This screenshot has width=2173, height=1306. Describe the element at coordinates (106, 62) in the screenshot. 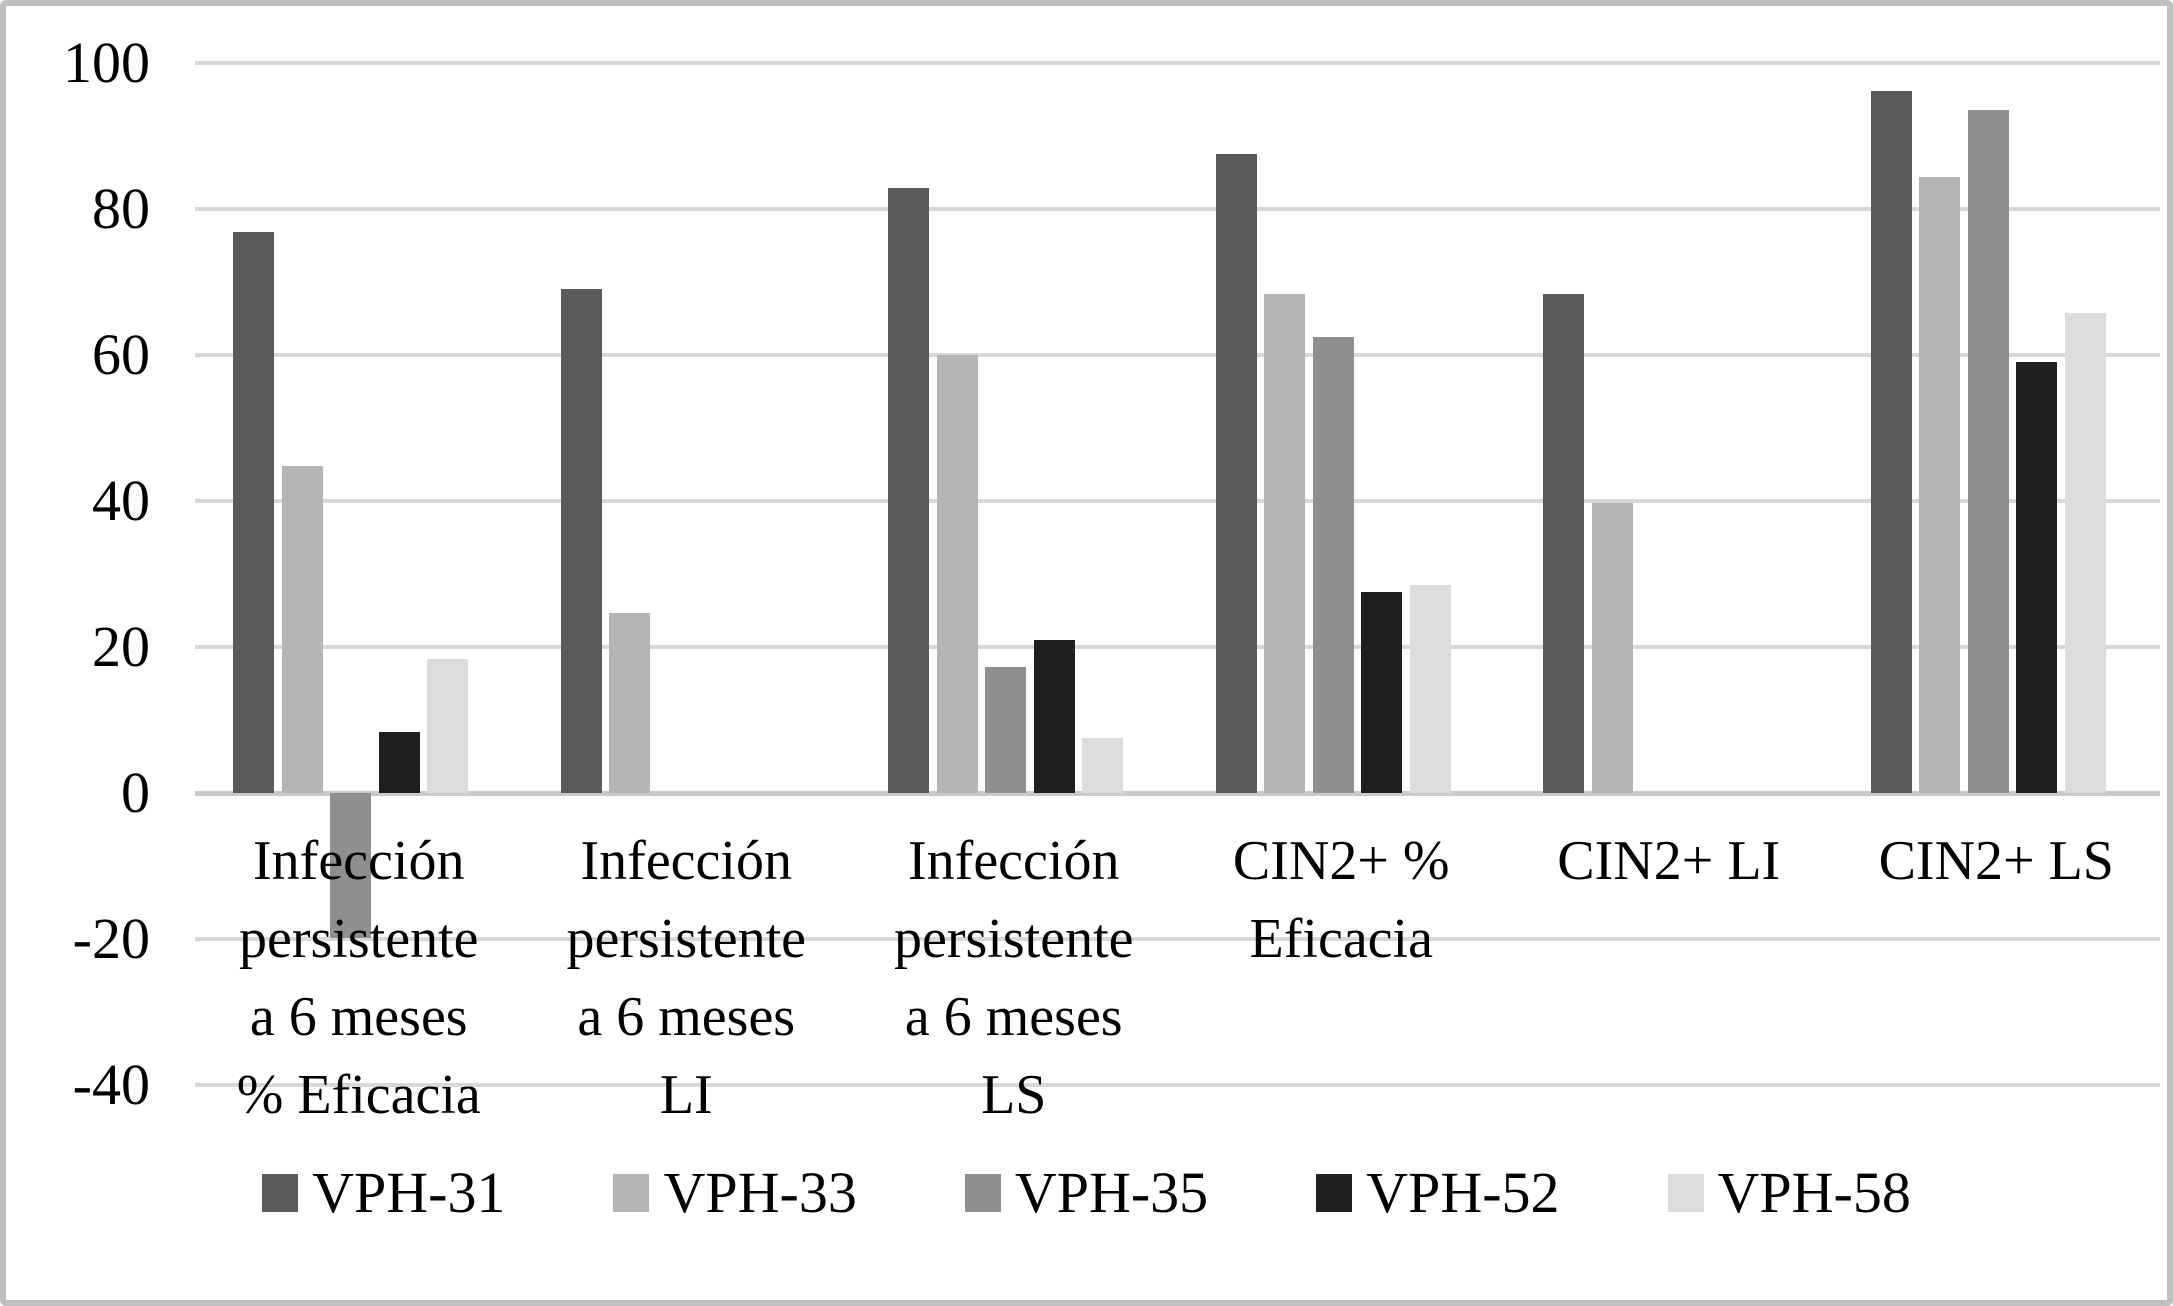

I see `y-axis-tick-label: 100` at that location.